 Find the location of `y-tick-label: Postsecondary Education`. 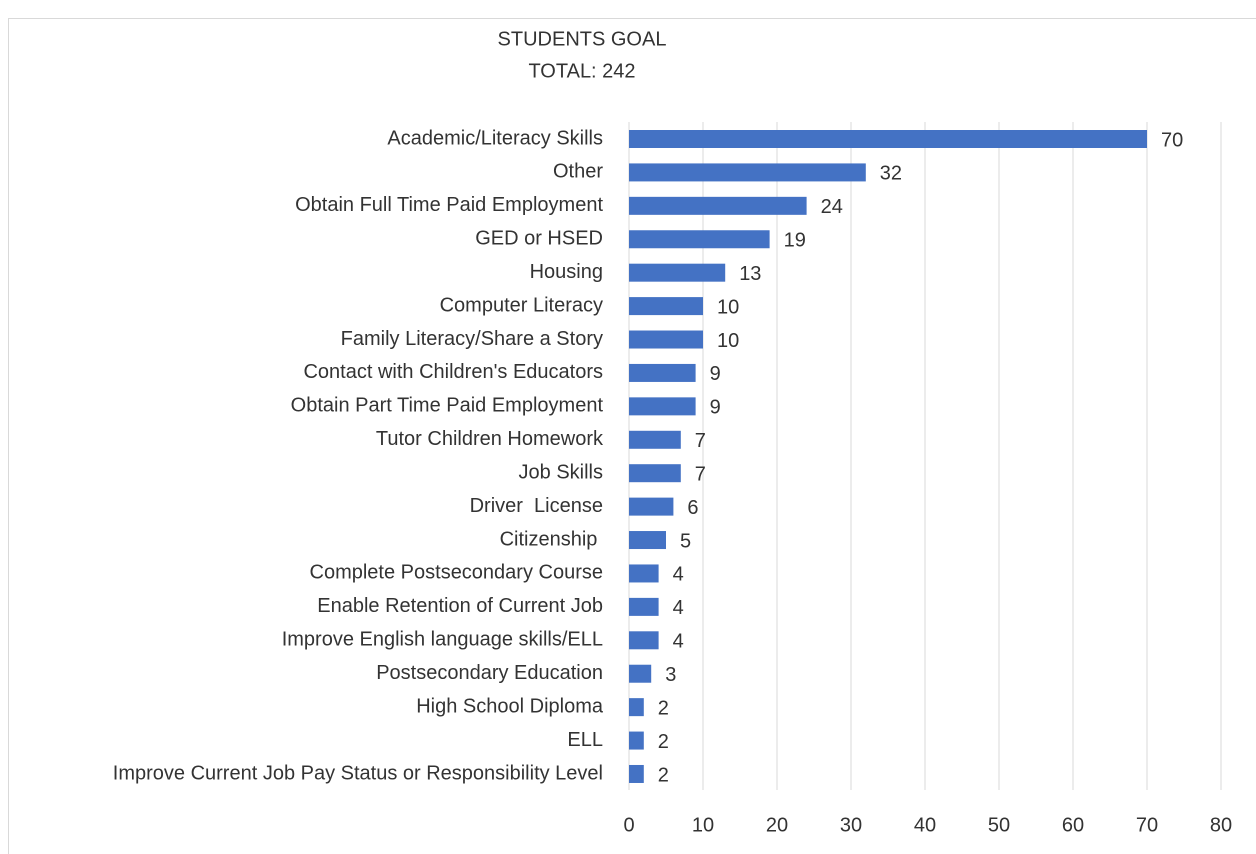

y-tick-label: Postsecondary Education is located at coordinates (489, 673).